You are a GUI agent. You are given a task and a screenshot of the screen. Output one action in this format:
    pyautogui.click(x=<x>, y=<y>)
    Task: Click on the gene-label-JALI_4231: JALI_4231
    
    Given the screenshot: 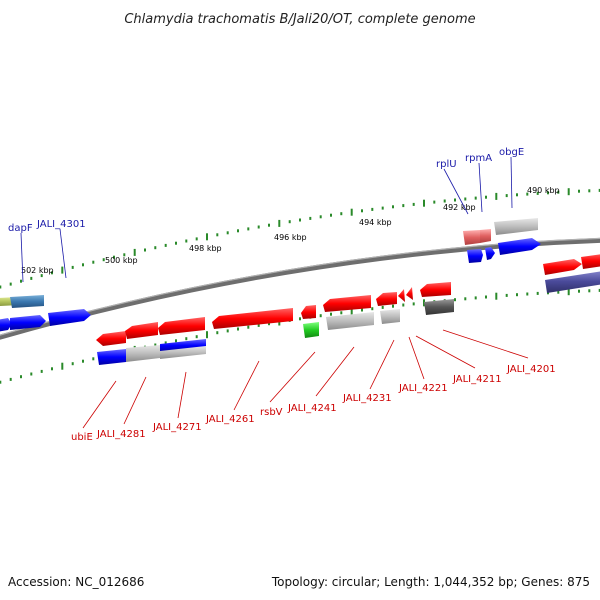 What is the action you would take?
    pyautogui.click(x=367, y=398)
    